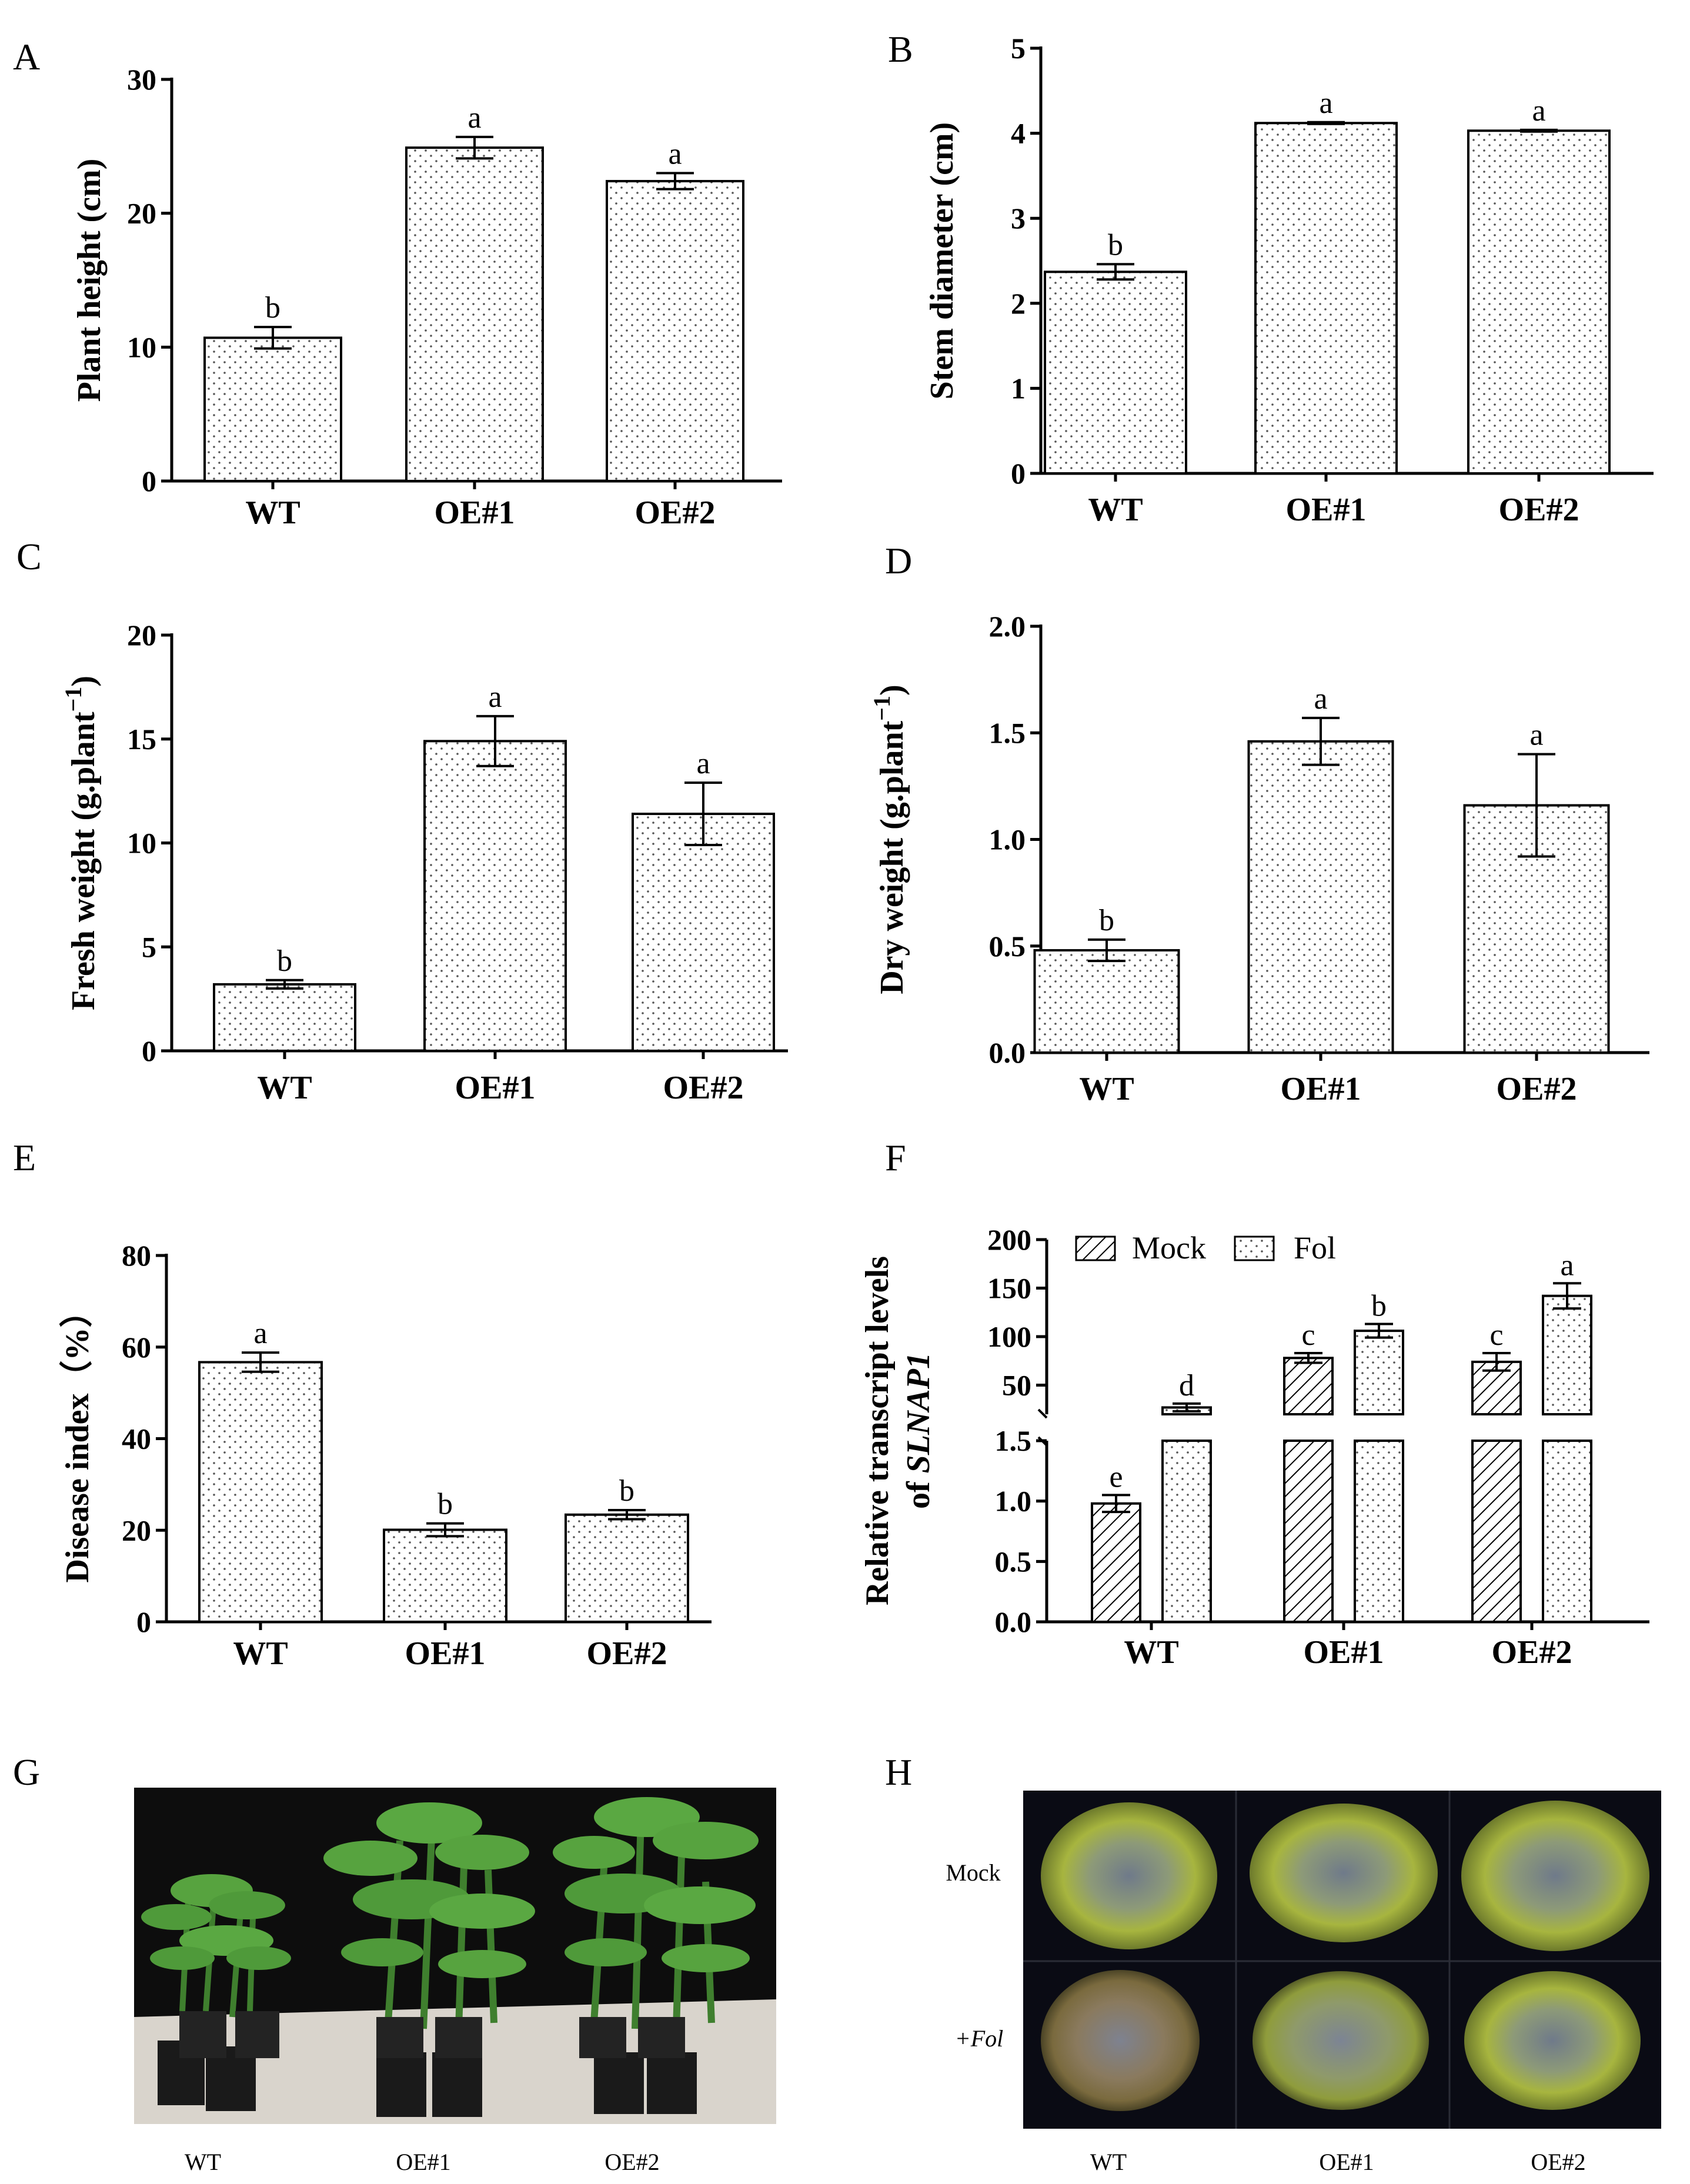 The image size is (1690, 2184). I want to click on significance-letter-d-oe2: a, so click(1536, 735).